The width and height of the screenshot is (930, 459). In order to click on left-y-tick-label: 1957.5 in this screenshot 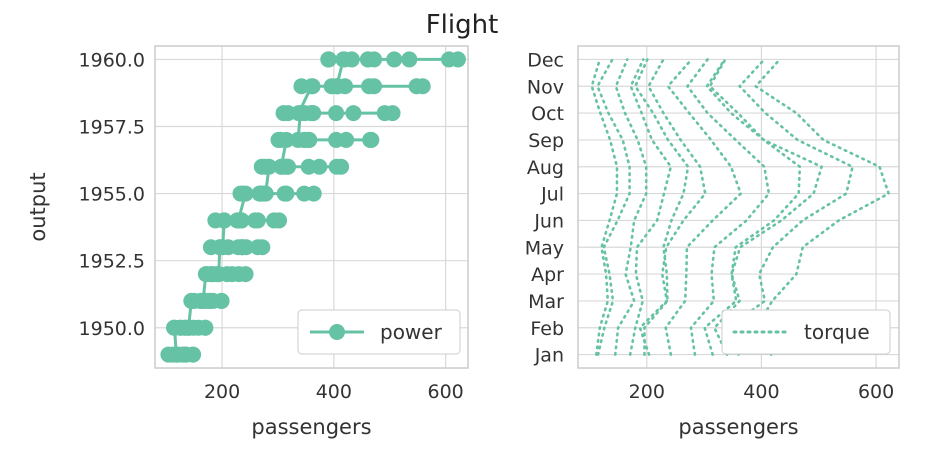, I will do `click(112, 128)`.